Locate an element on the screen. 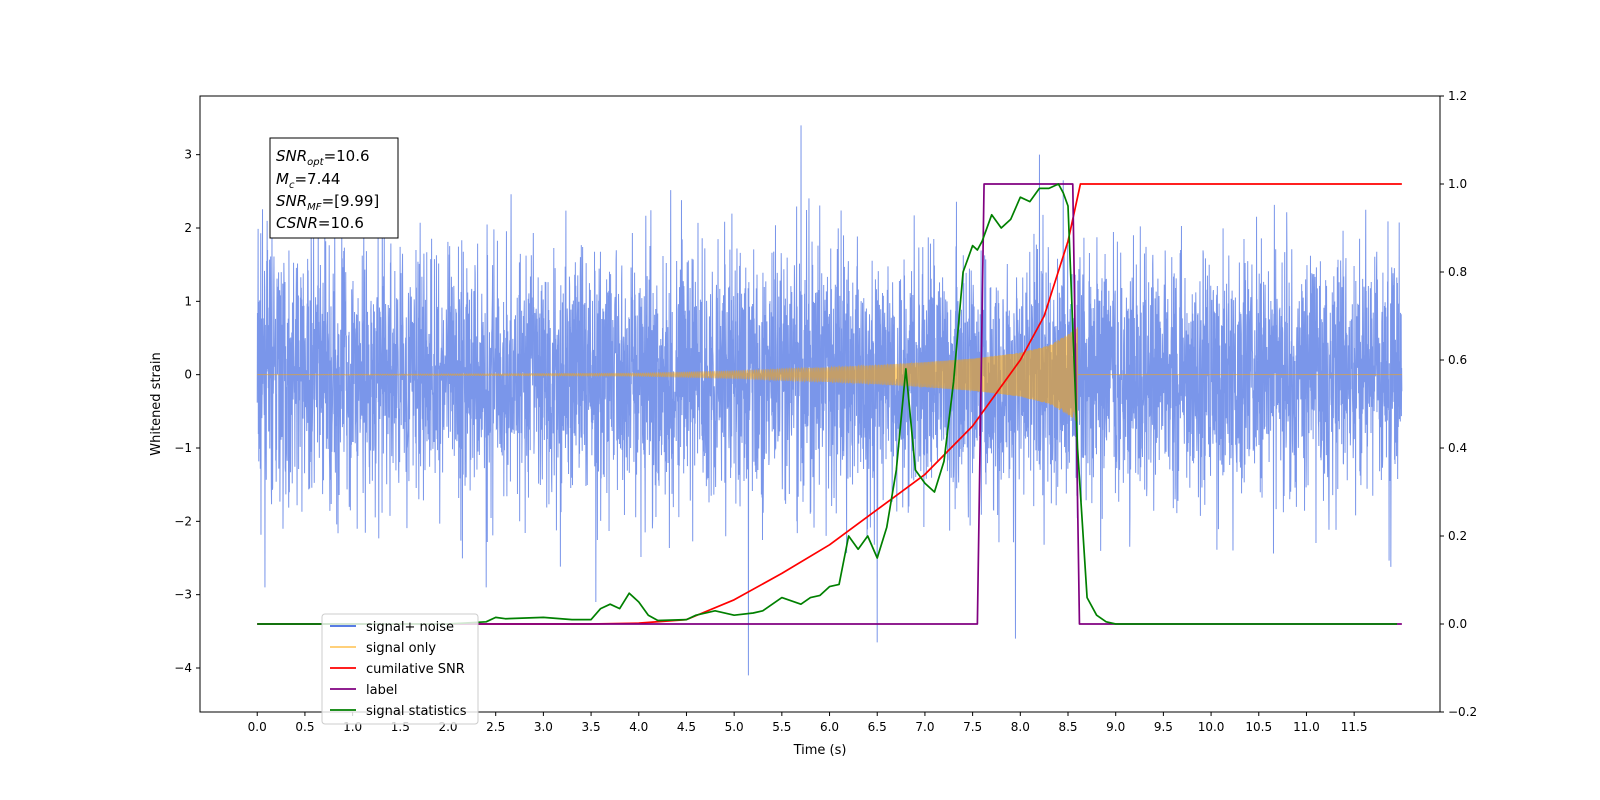  y-tick-label: −2 is located at coordinates (183, 521).